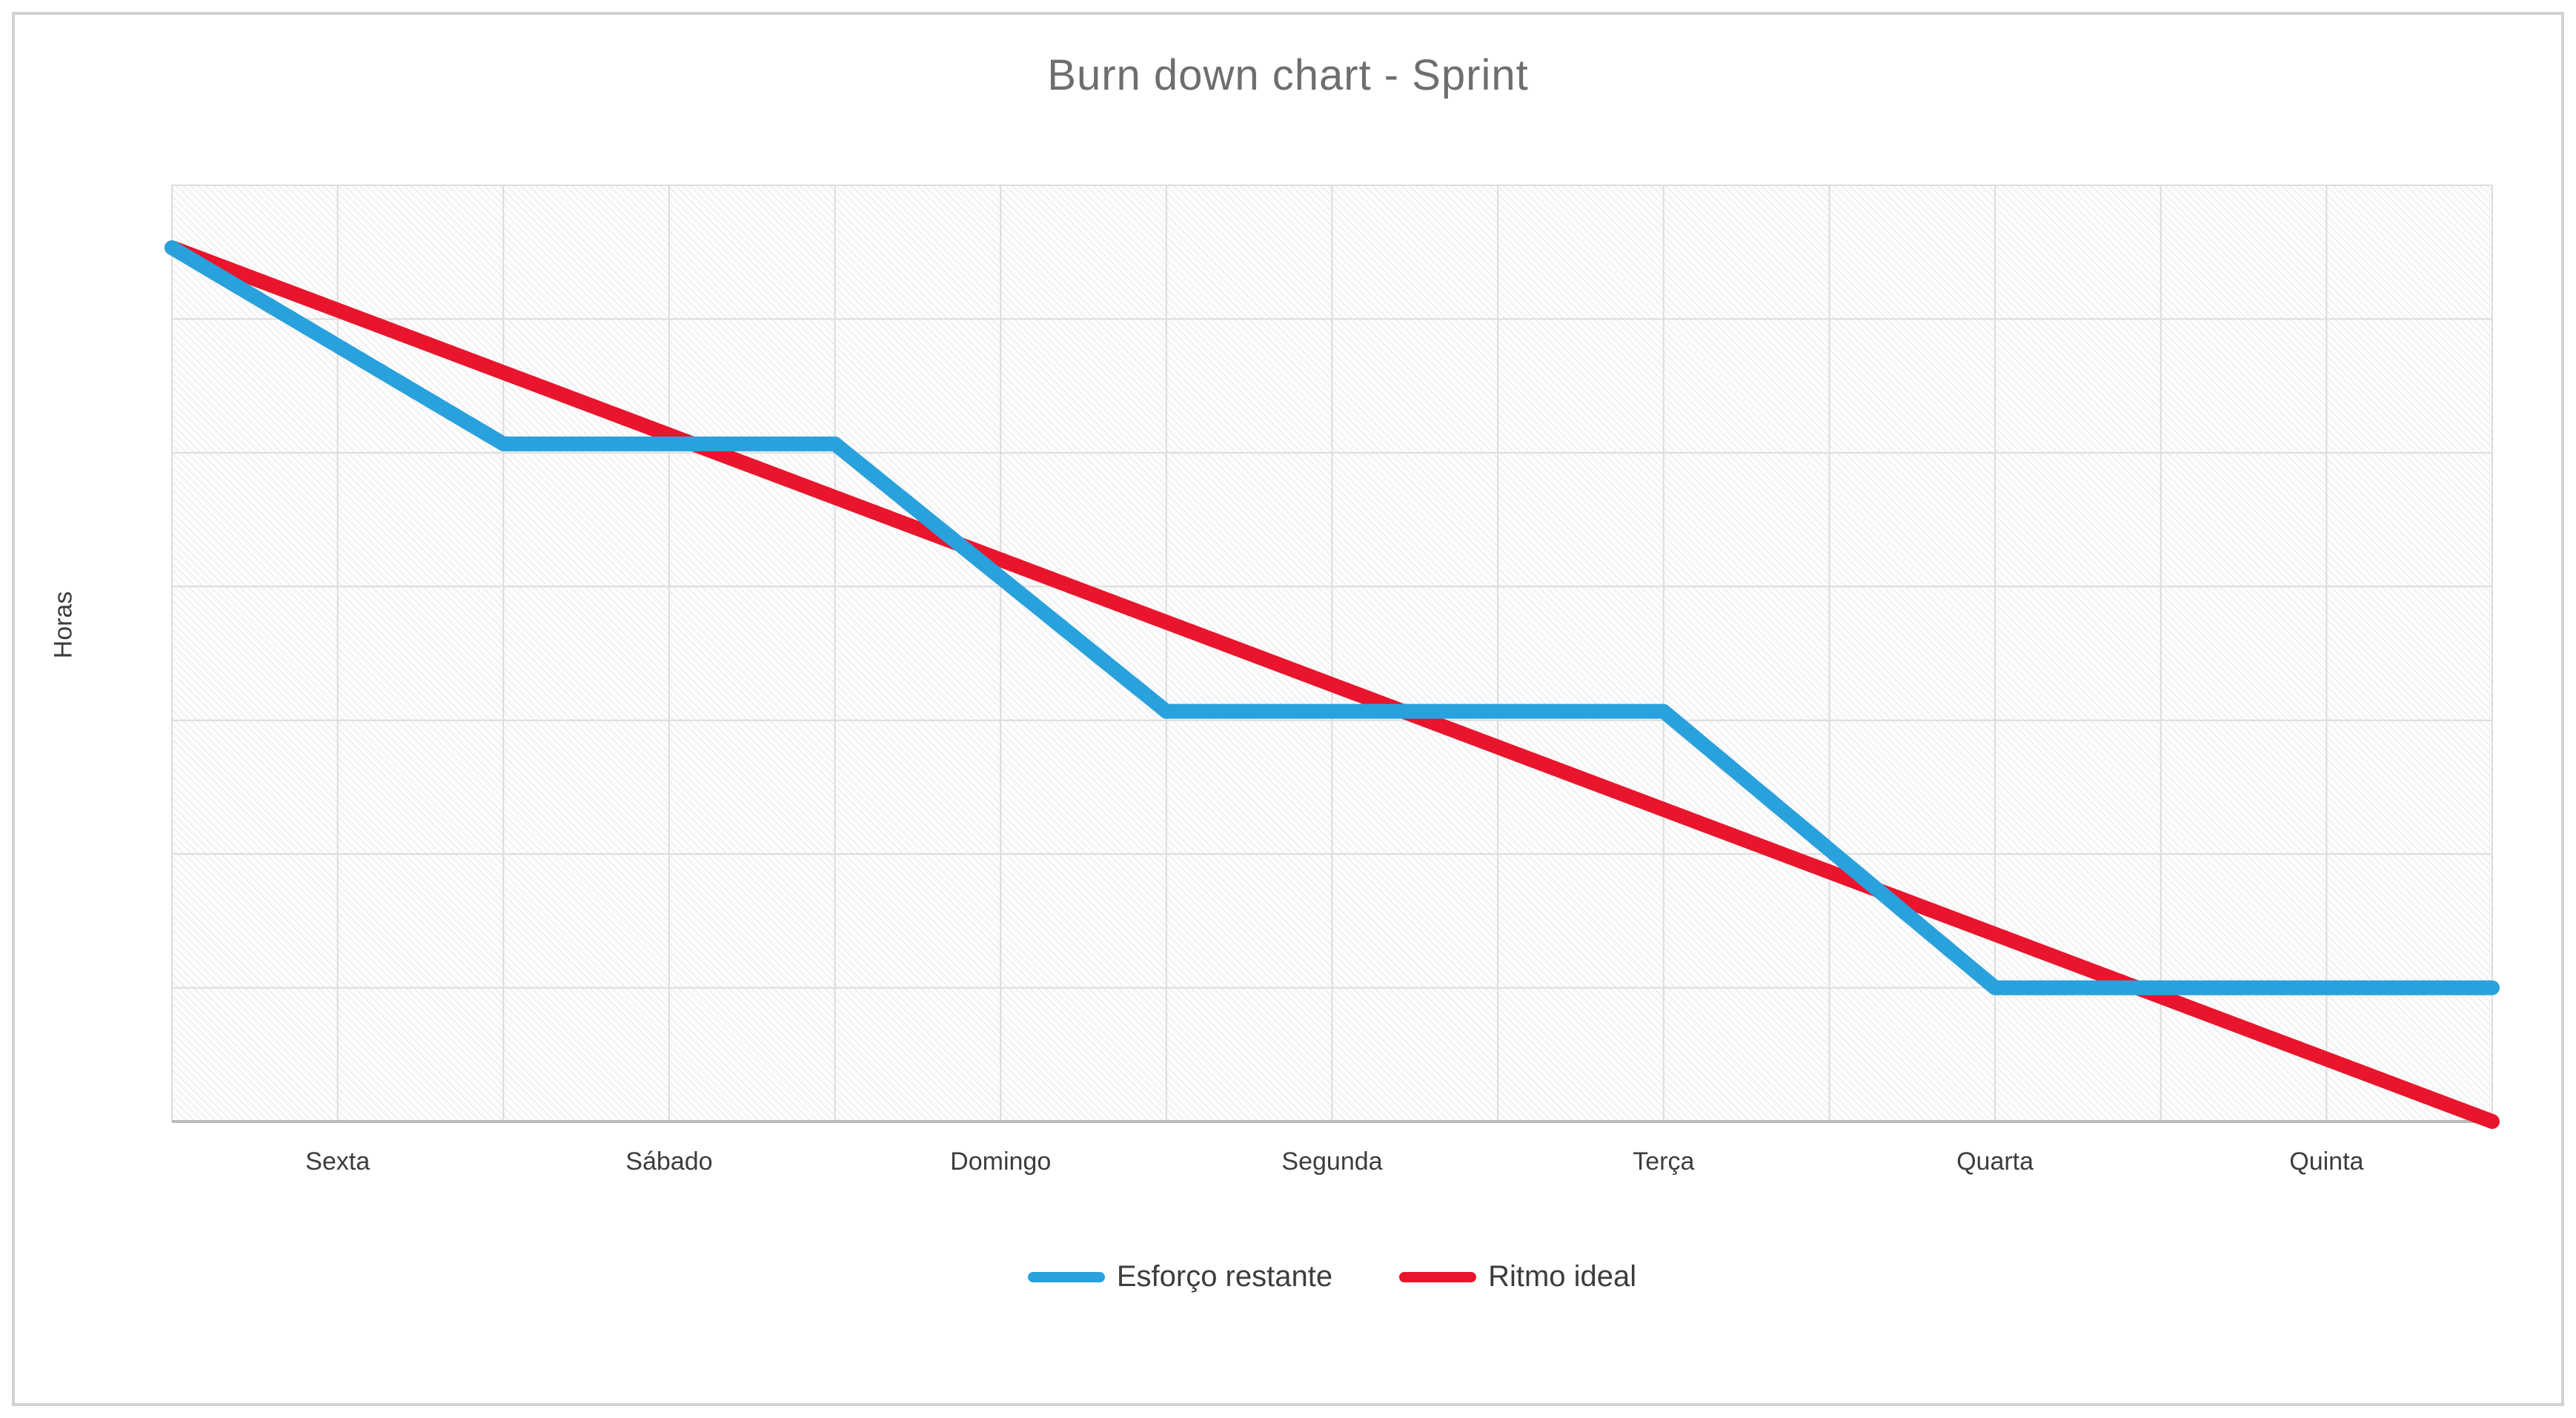 This screenshot has width=2576, height=1418. I want to click on y-axis-title: Horas, so click(63, 625).